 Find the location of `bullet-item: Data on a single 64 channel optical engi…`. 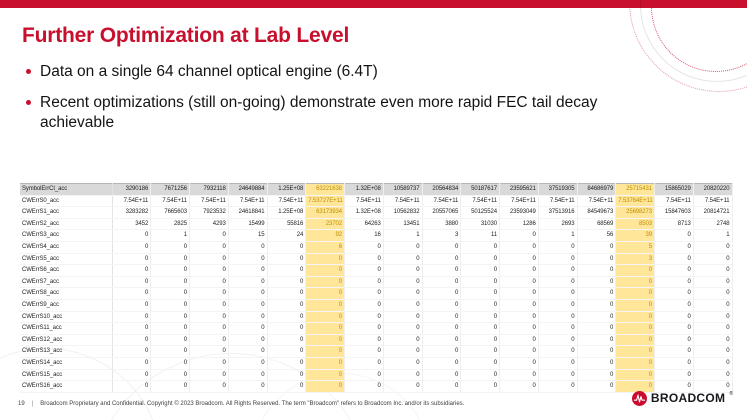

bullet-item: Data on a single 64 channel optical engi… is located at coordinates (348, 72).